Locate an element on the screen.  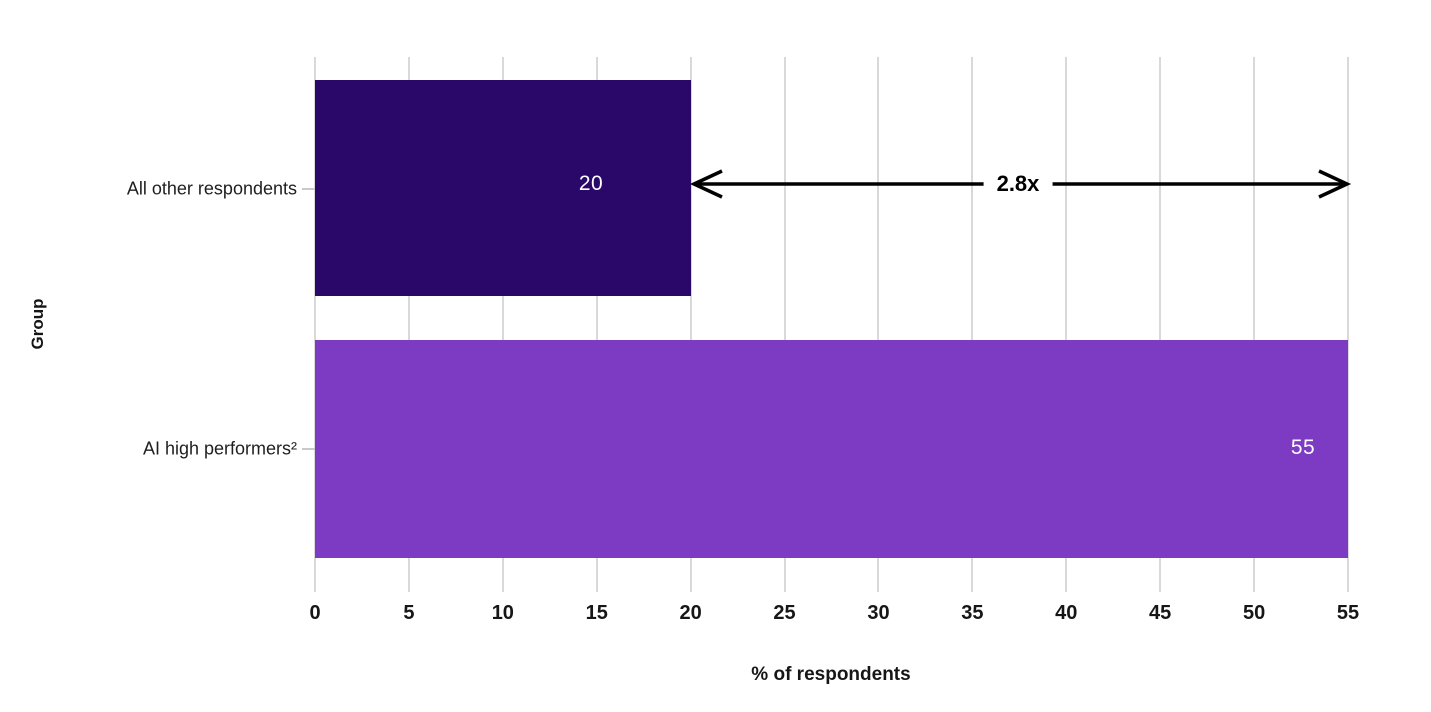
y-axis-title: Group is located at coordinates (37, 324).